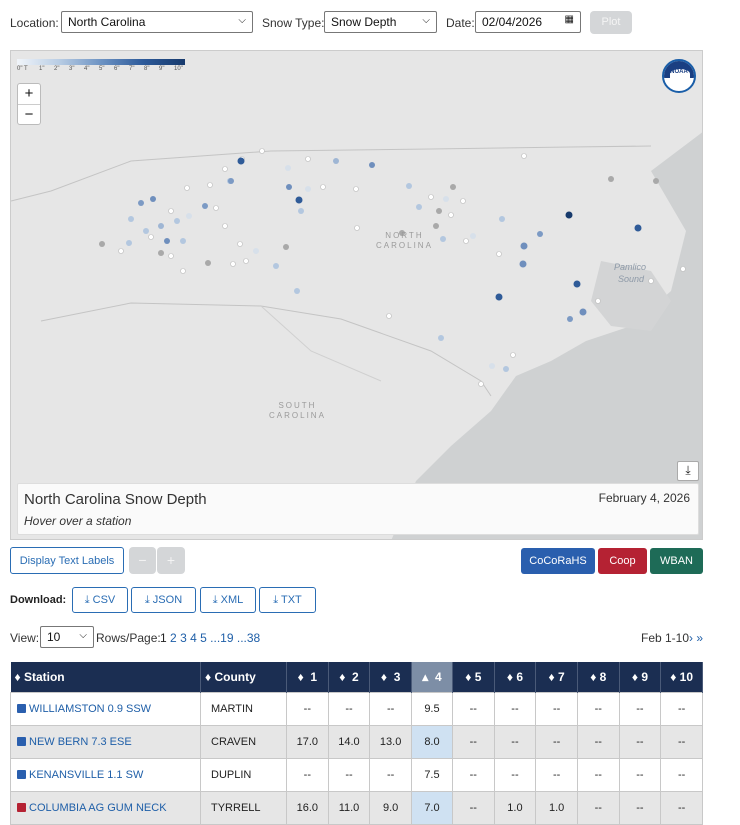 The height and width of the screenshot is (825, 740). Describe the element at coordinates (20, 69) in the screenshot. I see `legend-tick: 0"` at that location.